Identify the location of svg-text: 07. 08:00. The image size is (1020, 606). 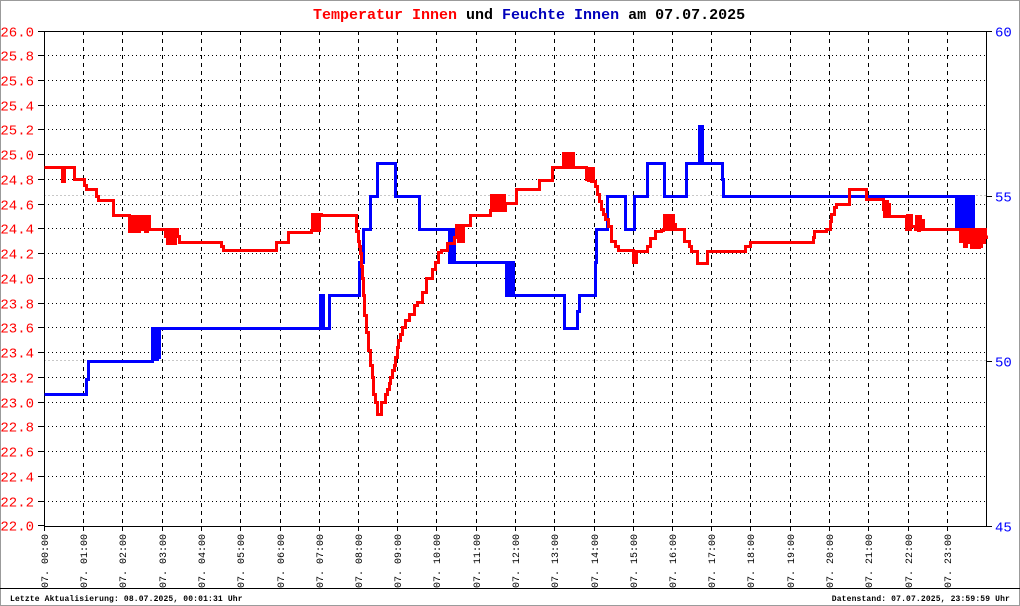
(360, 561).